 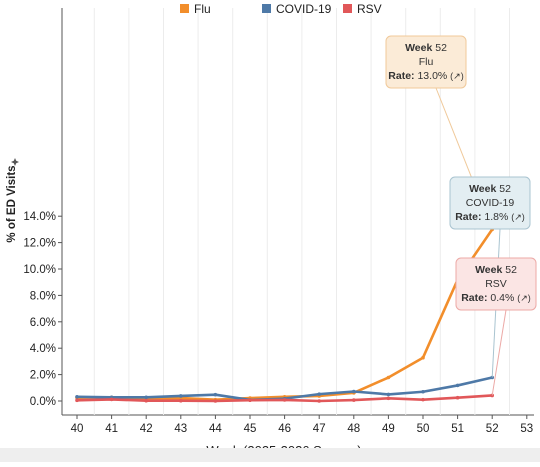 I want to click on callout-covid-19: Week 52 COVID-19 Rate: 1.8% (↗), so click(x=490, y=203).